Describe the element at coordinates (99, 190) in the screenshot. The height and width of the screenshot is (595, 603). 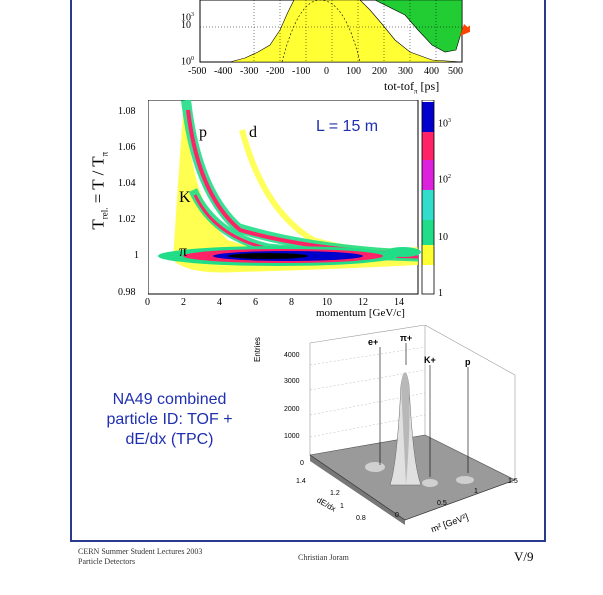
I see `middle-y-label: Trel. = T / Tπ` at that location.